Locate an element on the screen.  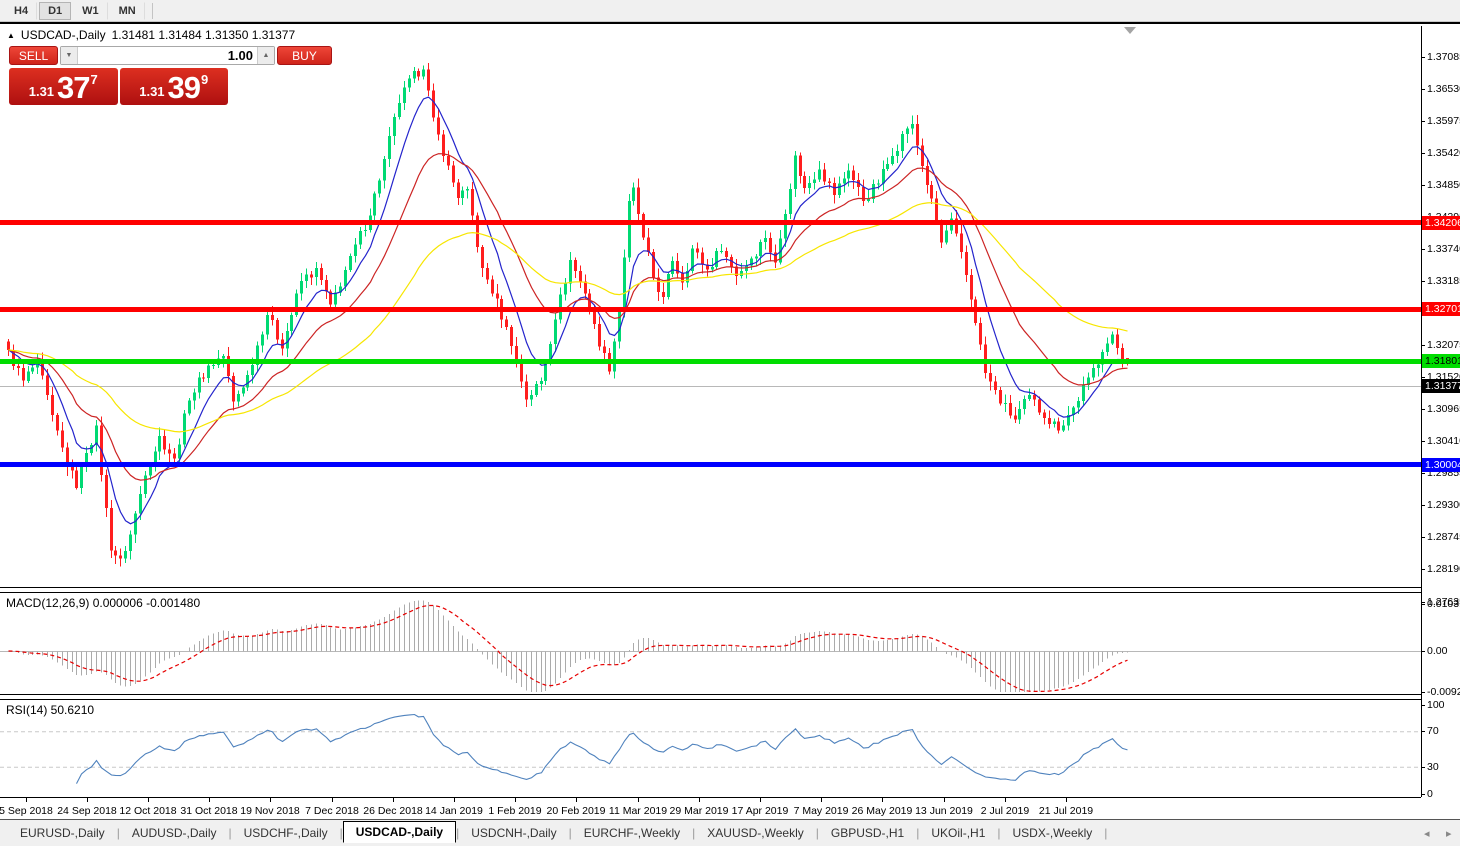
price-tick-label: 1.28745 is located at coordinates (1443, 537).